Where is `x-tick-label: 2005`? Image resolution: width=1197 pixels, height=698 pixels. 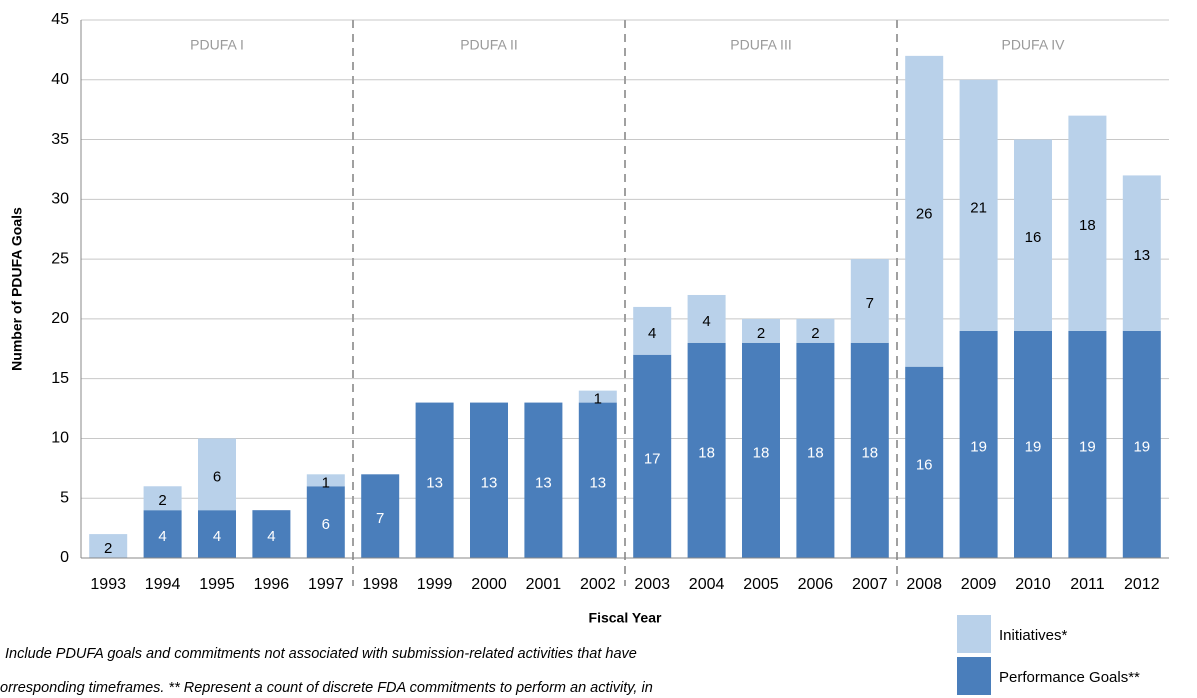
x-tick-label: 2005 is located at coordinates (761, 584).